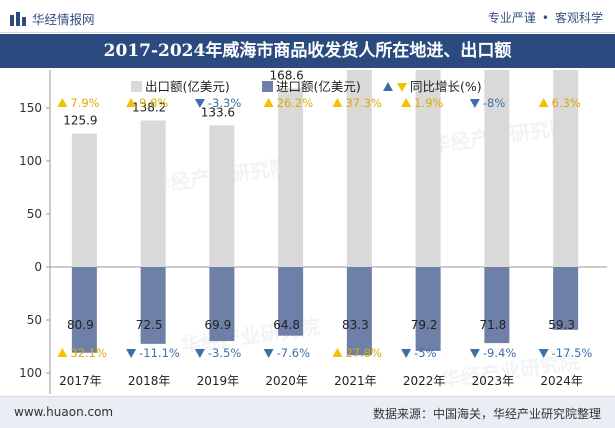 The height and width of the screenshot is (428, 615). Describe the element at coordinates (218, 112) in the screenshot. I see `export-value-label: 133.6` at that location.